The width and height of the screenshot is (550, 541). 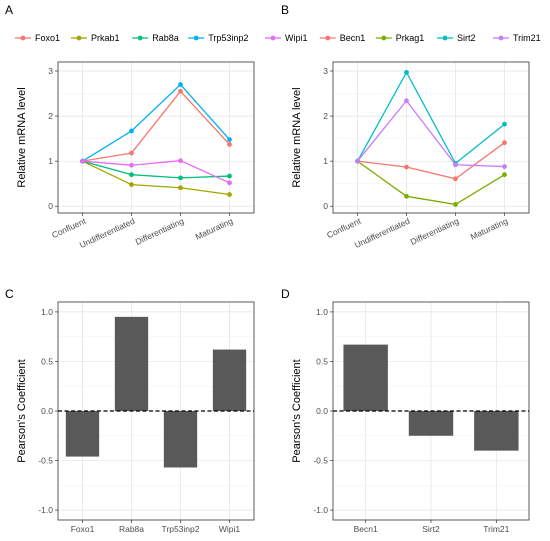 What do you see at coordinates (325, 161) in the screenshot?
I see `y-tick-label: 1` at bounding box center [325, 161].